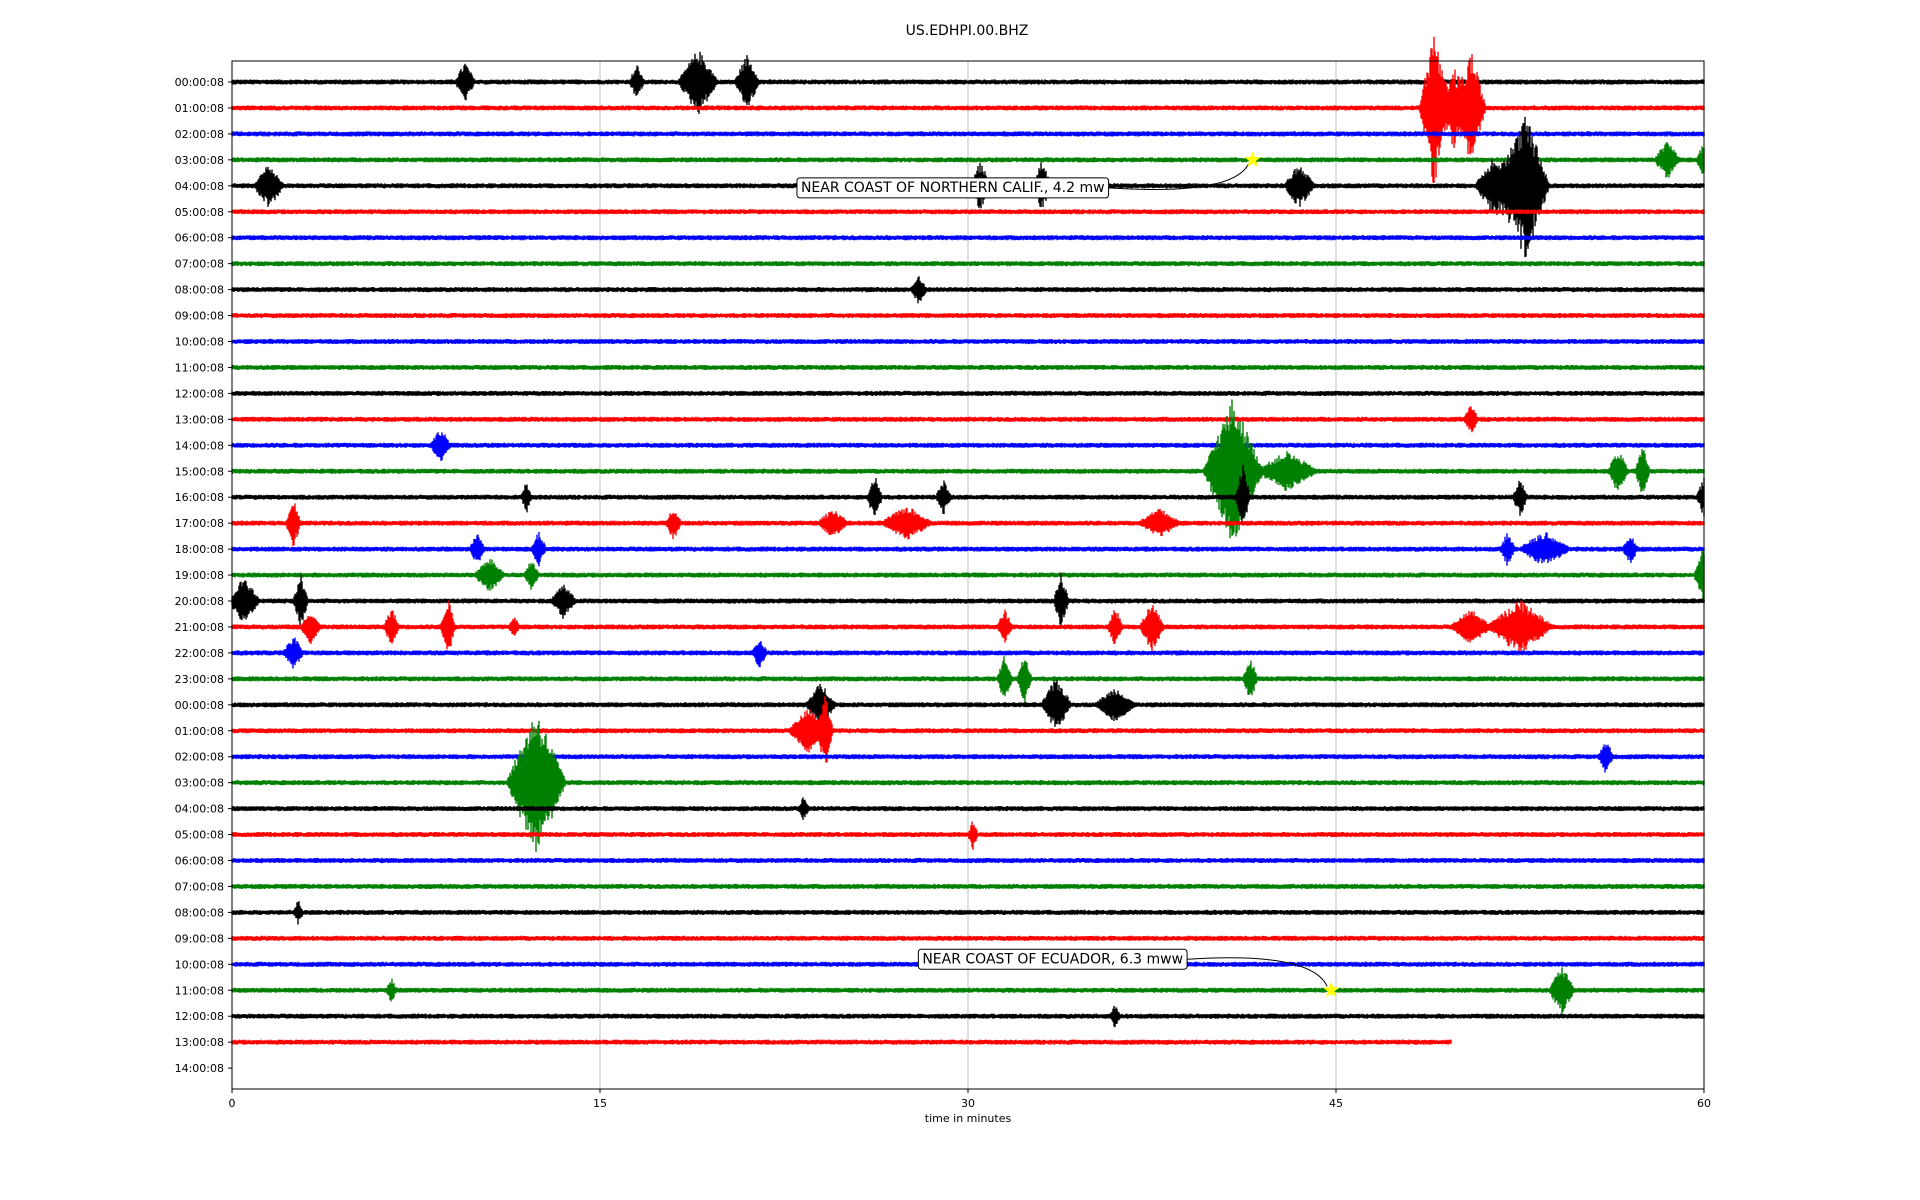 The width and height of the screenshot is (1920, 1200). I want to click on y-tick-label-21: 21:00:08, so click(199, 627).